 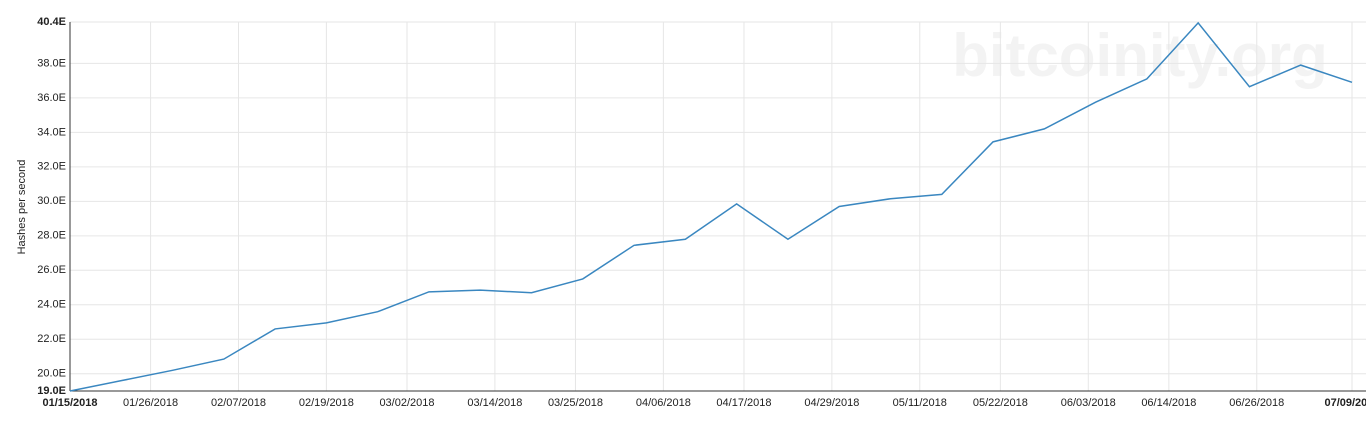 I want to click on y-tick-label: 34.0E, so click(x=51, y=132).